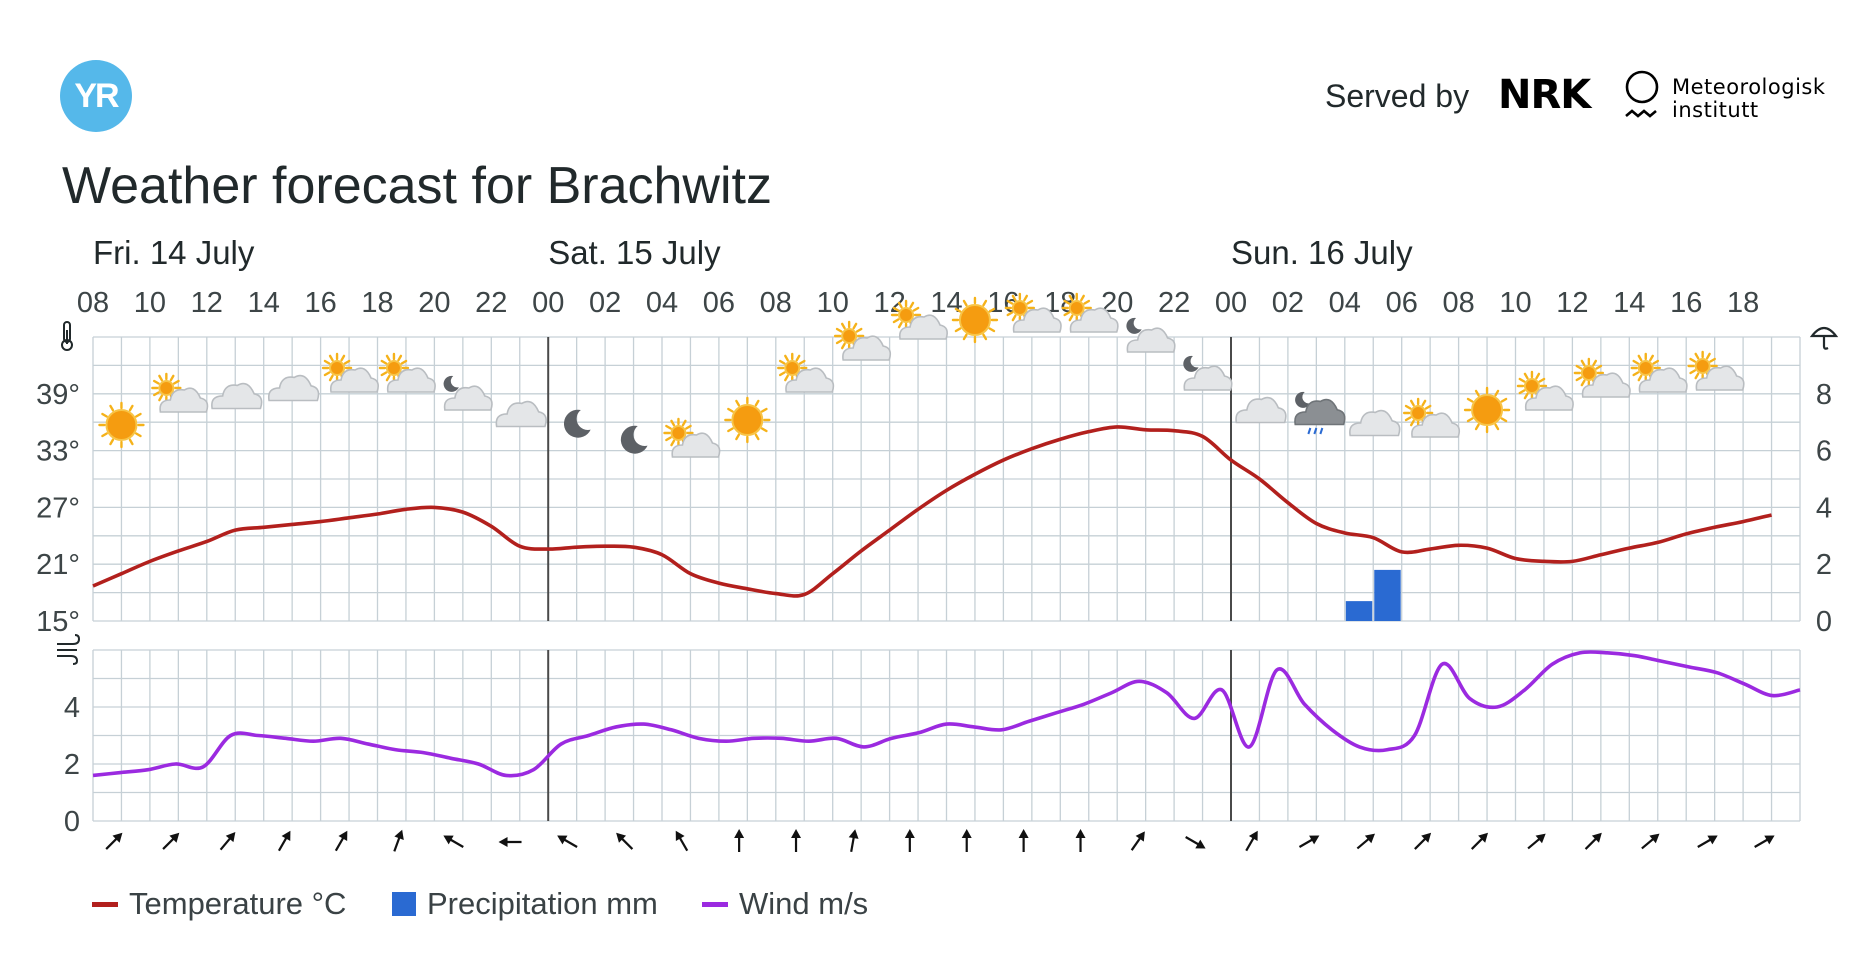 The height and width of the screenshot is (964, 1875). What do you see at coordinates (58, 508) in the screenshot?
I see `temp-tick-label: 27°` at bounding box center [58, 508].